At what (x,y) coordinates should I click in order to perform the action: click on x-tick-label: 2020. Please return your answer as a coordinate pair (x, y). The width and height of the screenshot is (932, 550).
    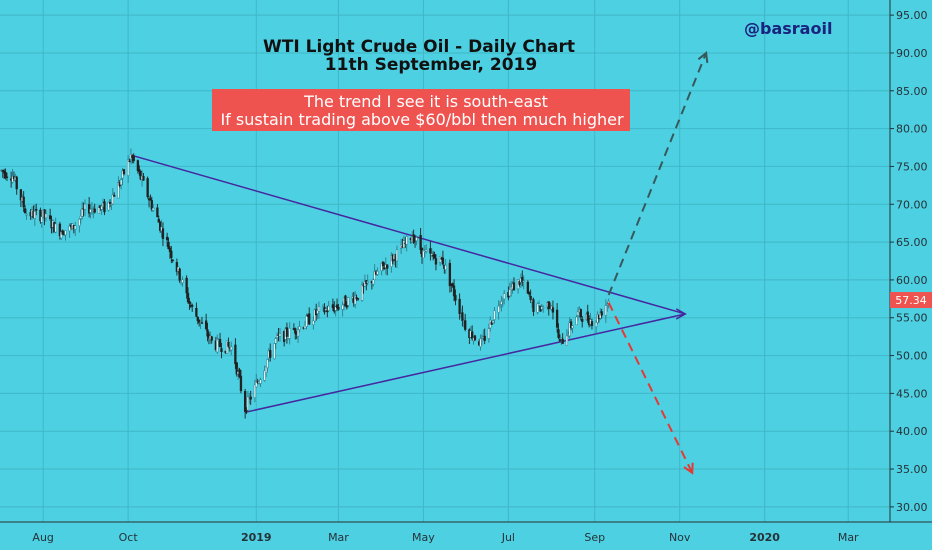
    Looking at the image, I should click on (764, 537).